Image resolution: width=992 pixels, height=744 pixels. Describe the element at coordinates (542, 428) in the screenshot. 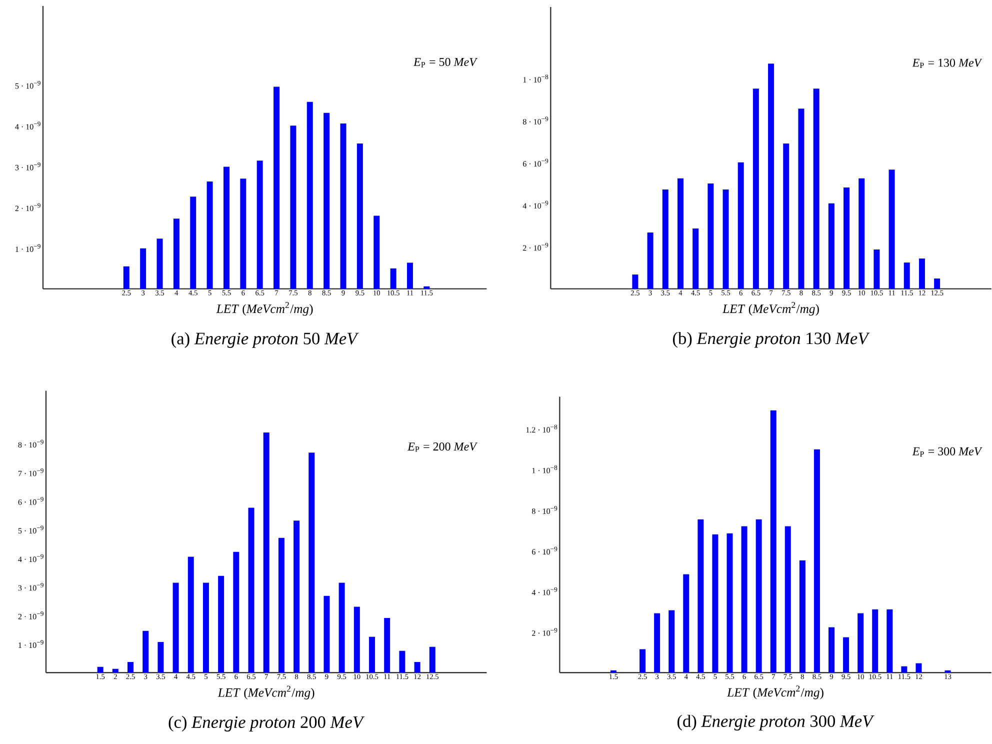

I see `y-tick-label: 1.2 · 10$^{−8}$` at that location.